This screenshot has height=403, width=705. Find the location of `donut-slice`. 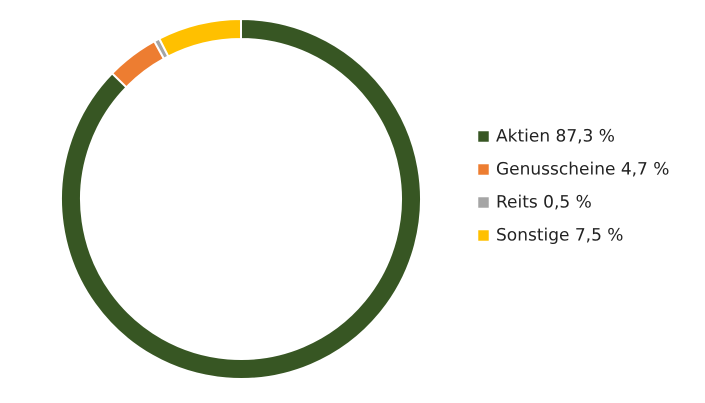

donut-slice is located at coordinates (138, 64).